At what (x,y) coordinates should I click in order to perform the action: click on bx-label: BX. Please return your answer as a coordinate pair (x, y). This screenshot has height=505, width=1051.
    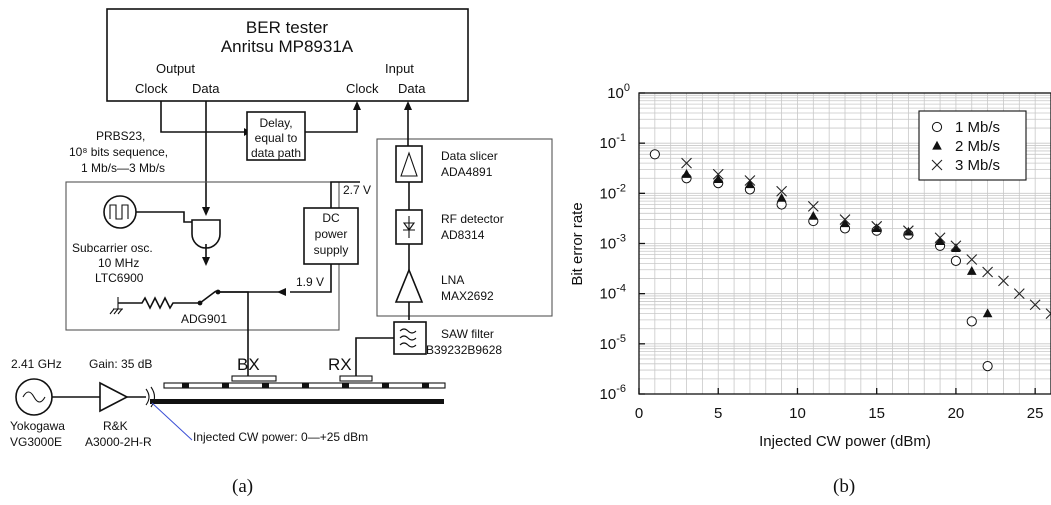
    Looking at the image, I should click on (248, 364).